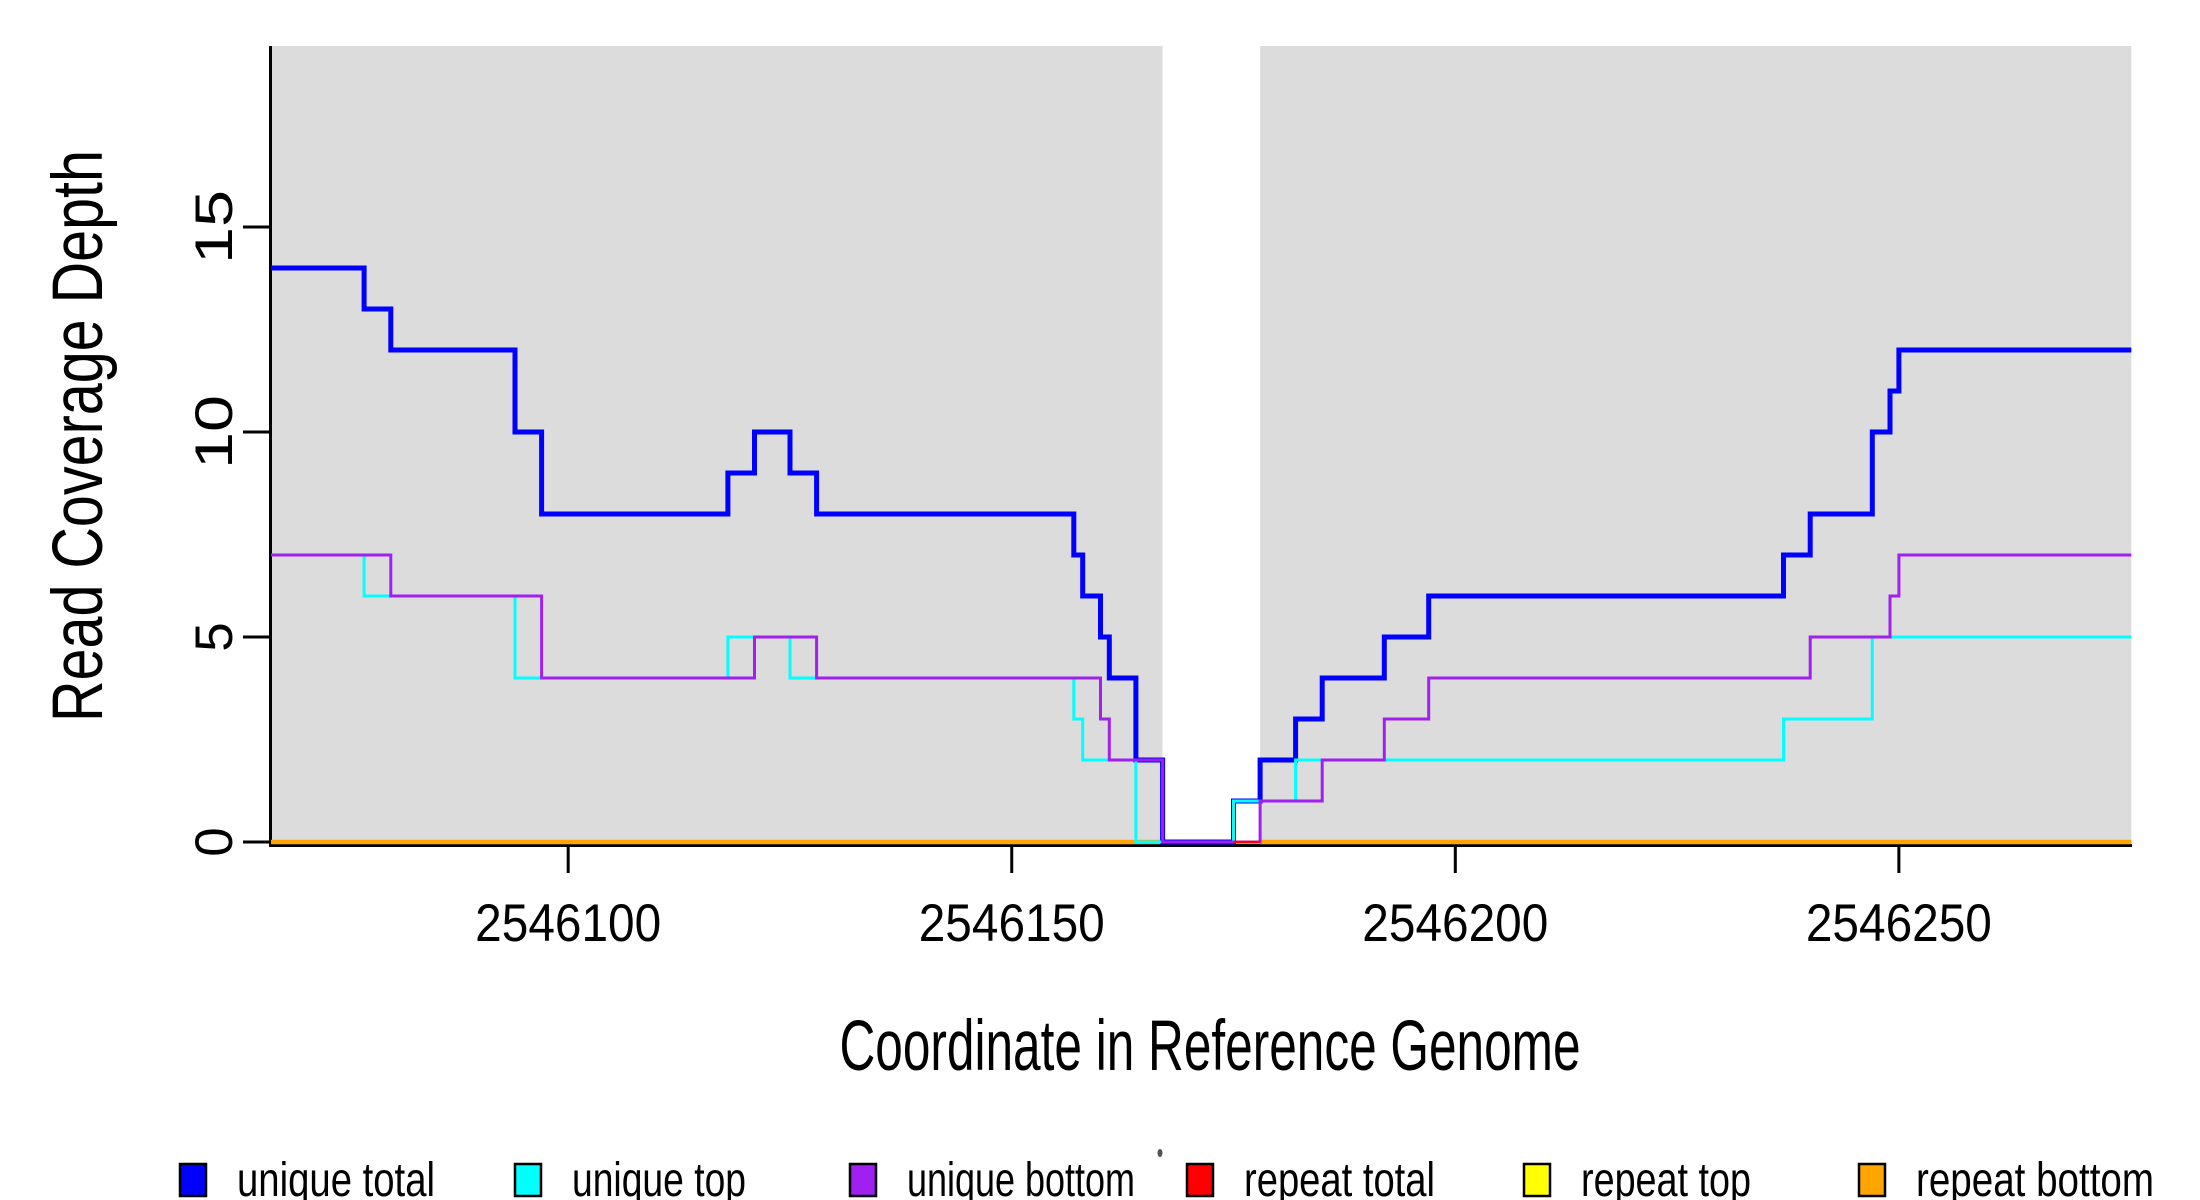 Image resolution: width=2200 pixels, height=1200 pixels. I want to click on x-axis-title: Coordinate in Reference Genome, so click(1210, 1046).